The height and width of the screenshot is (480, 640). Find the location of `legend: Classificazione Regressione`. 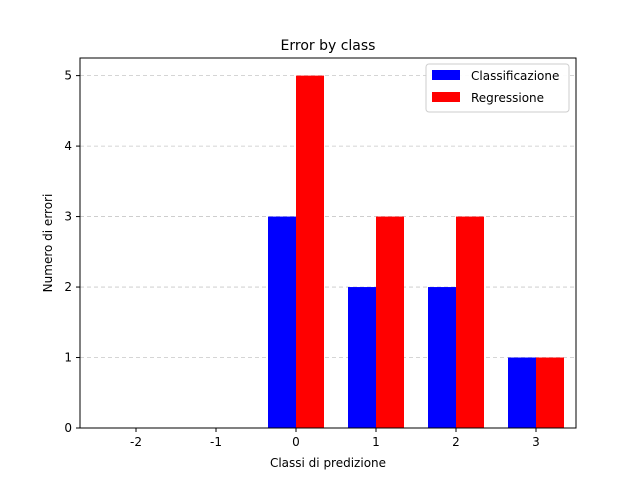

legend: Classificazione Regressione is located at coordinates (497, 88).